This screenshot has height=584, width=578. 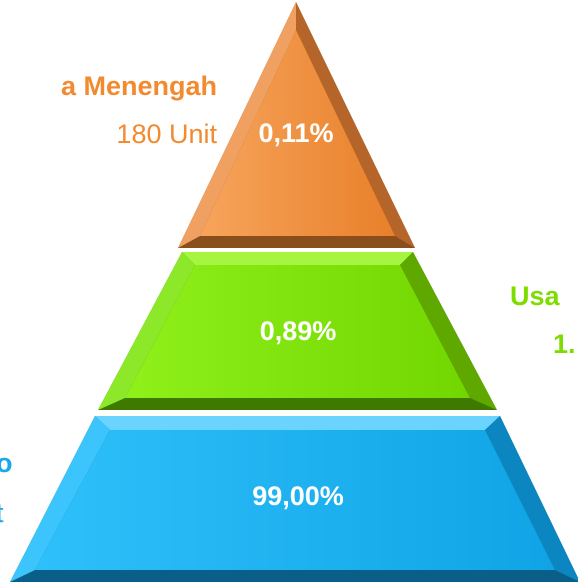 What do you see at coordinates (564, 344) in the screenshot?
I see `level-count: 1.` at bounding box center [564, 344].